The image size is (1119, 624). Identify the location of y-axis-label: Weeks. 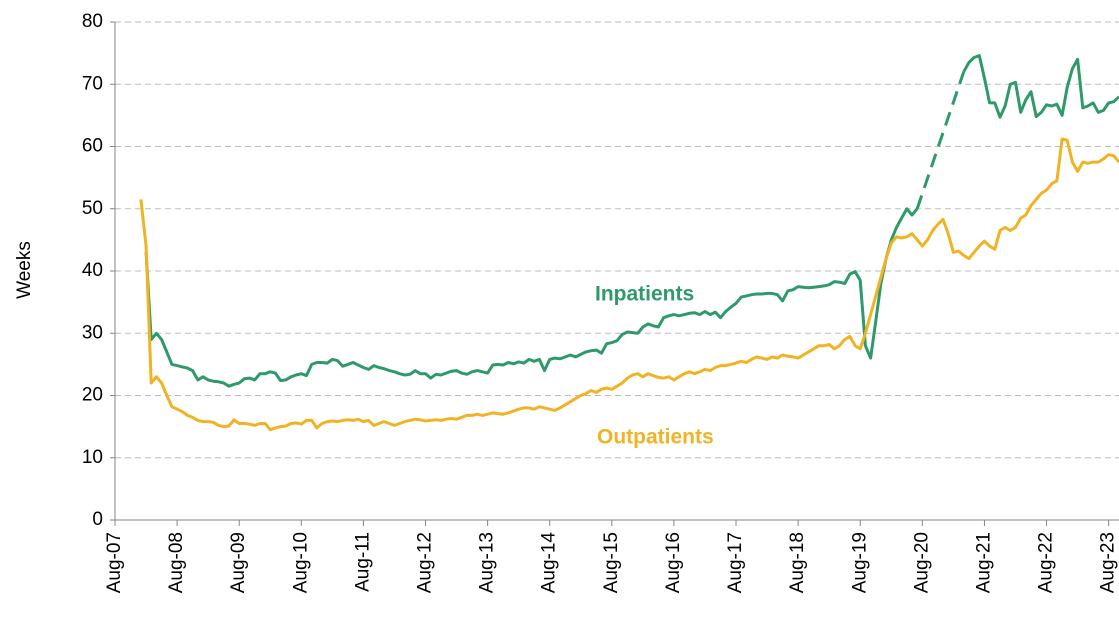
(24, 270).